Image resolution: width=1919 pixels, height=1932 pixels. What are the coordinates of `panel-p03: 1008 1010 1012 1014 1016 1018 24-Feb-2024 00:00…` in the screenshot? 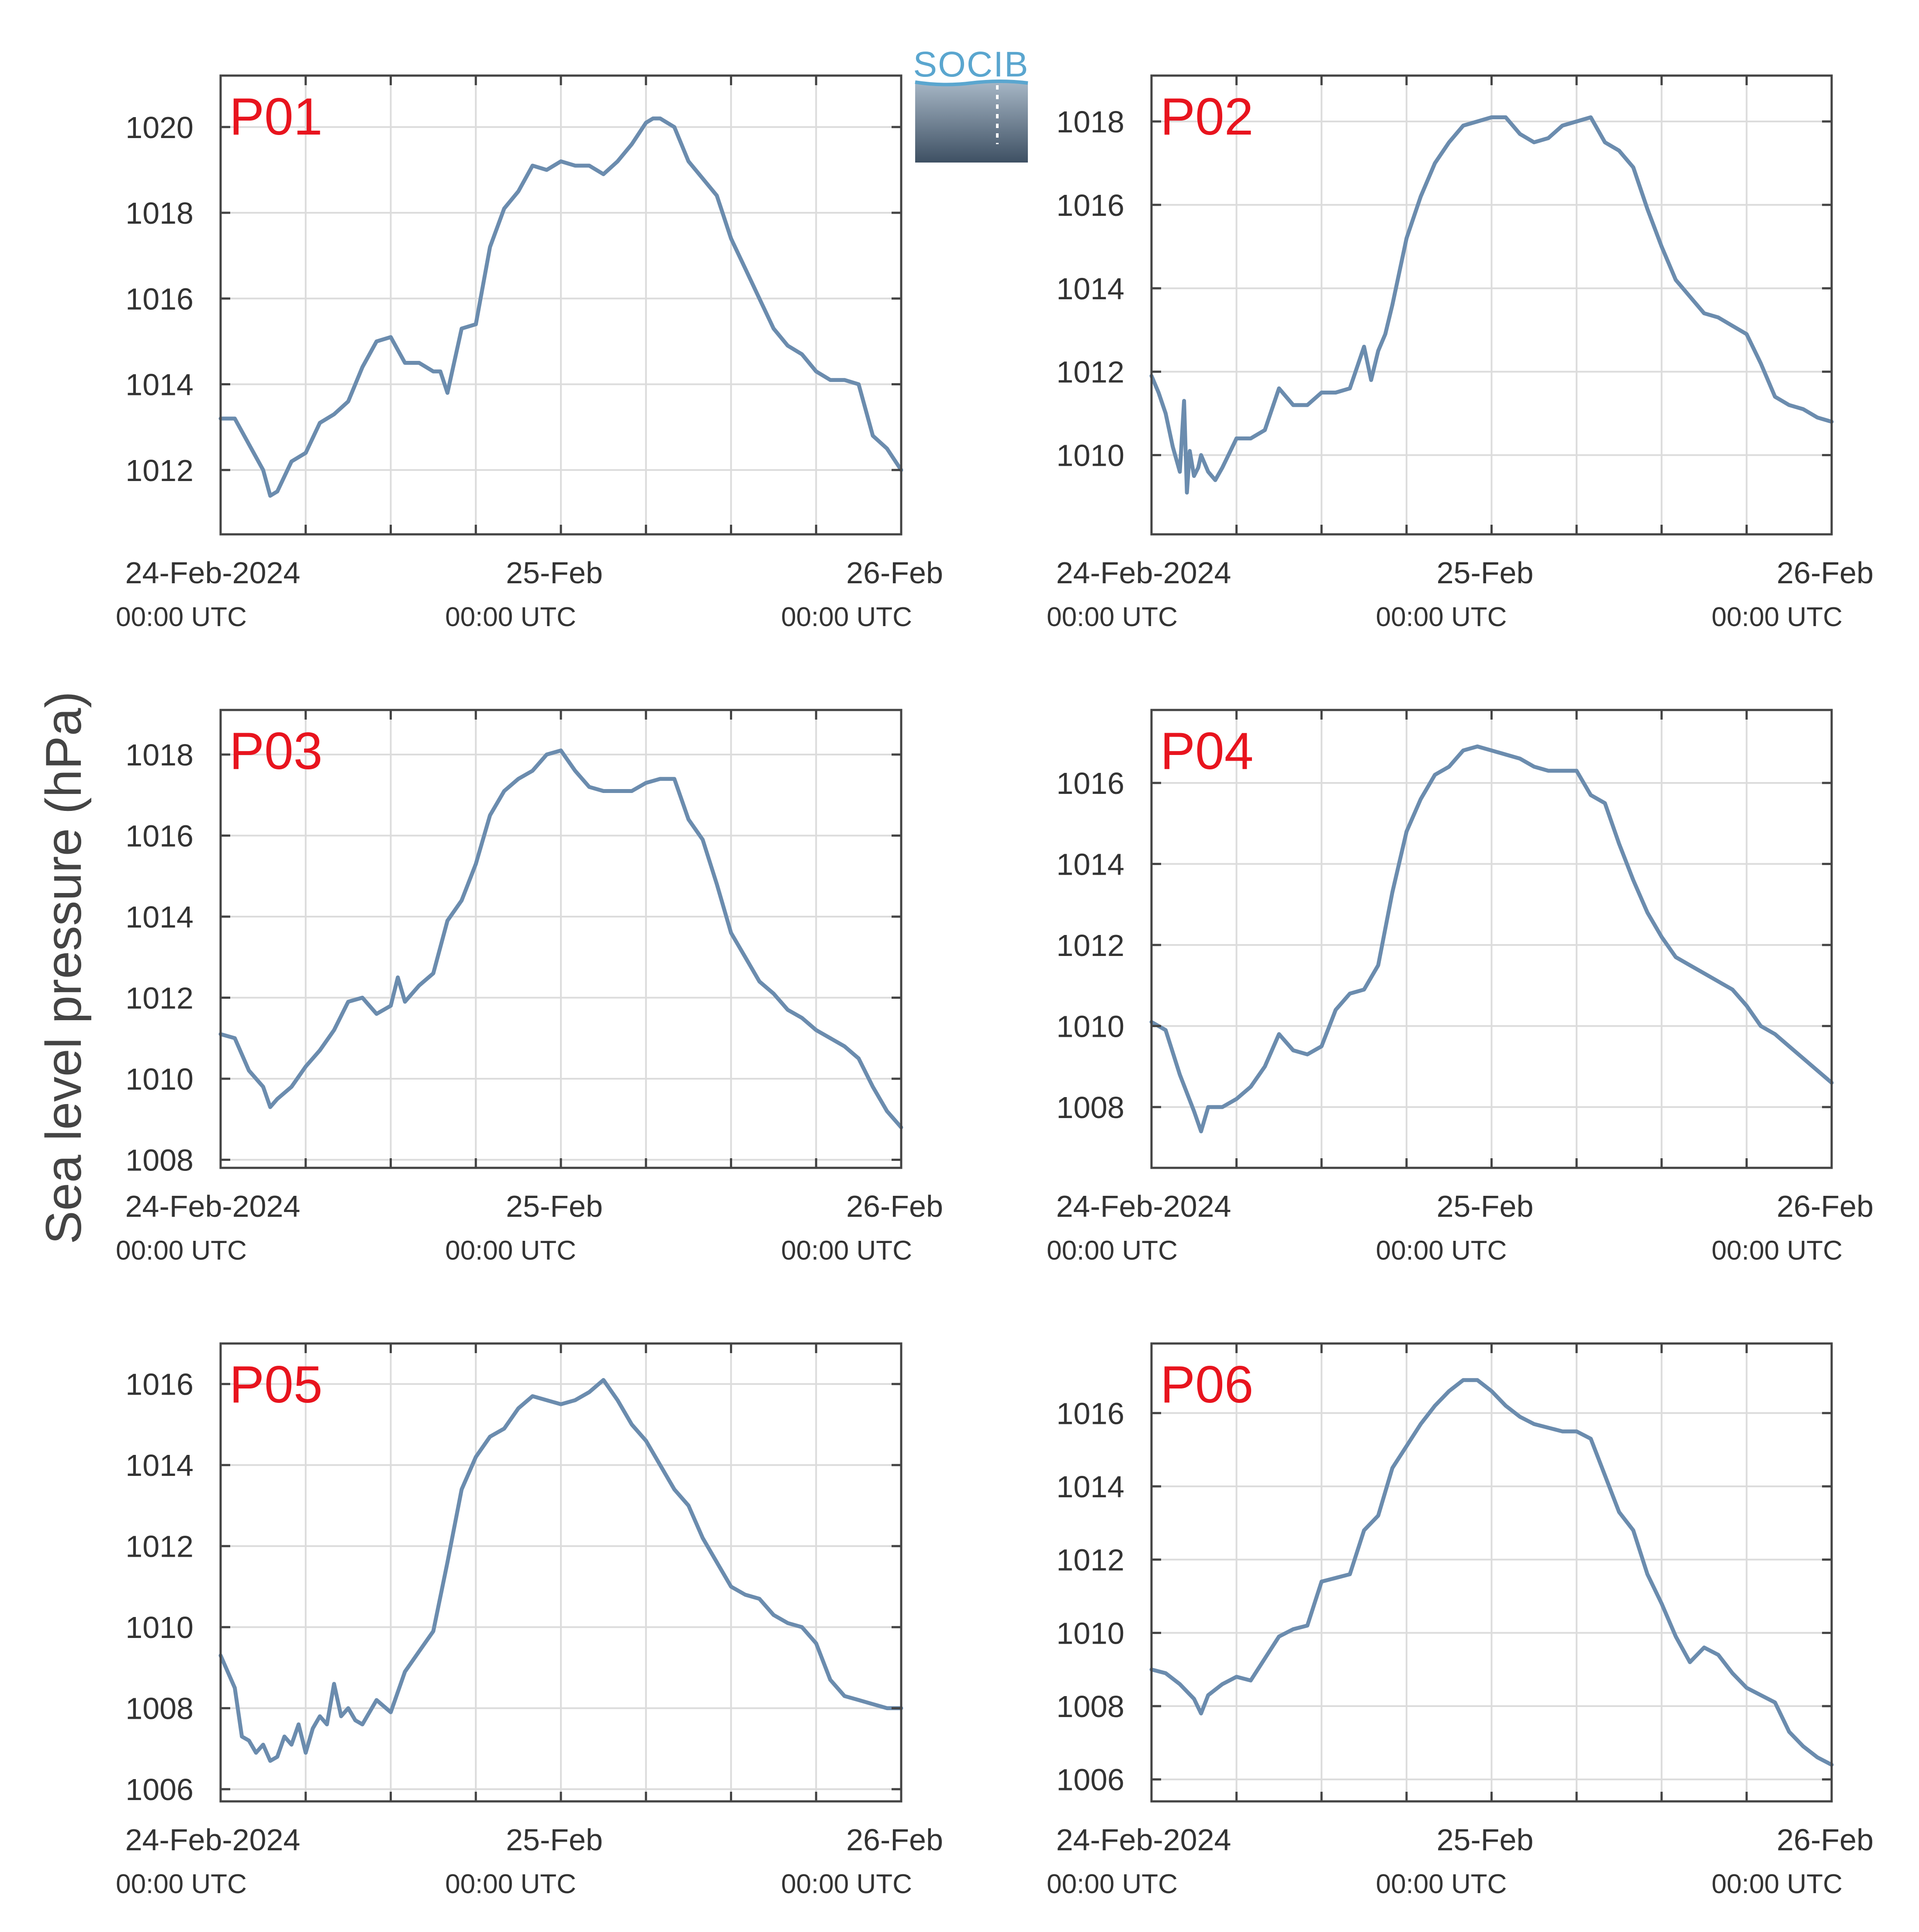 It's located at (529, 987).